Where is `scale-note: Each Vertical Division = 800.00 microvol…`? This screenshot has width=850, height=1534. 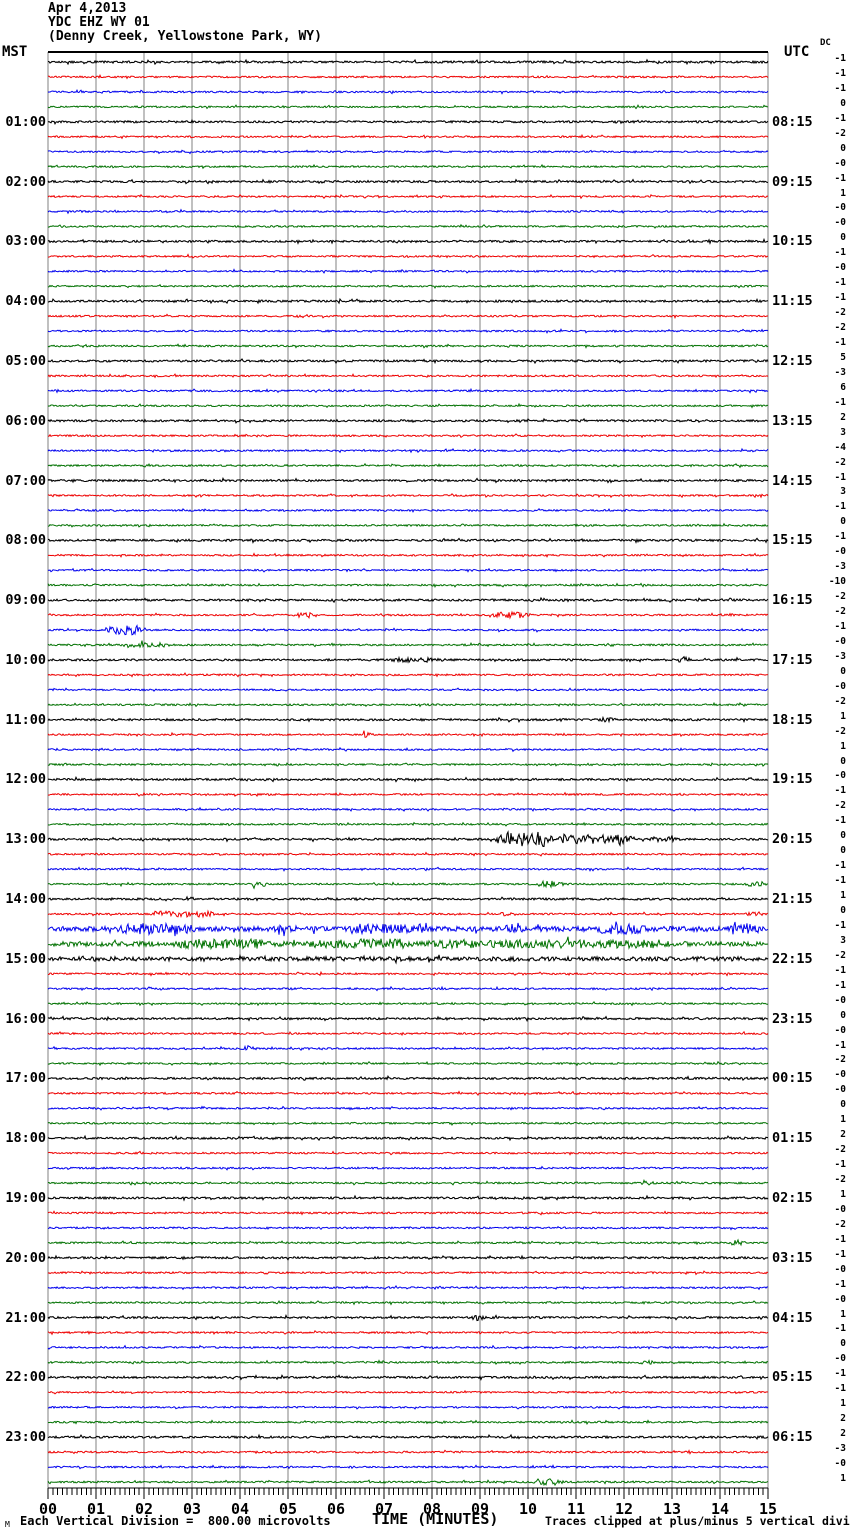 scale-note: Each Vertical Division = 800.00 microvol… is located at coordinates (175, 1521).